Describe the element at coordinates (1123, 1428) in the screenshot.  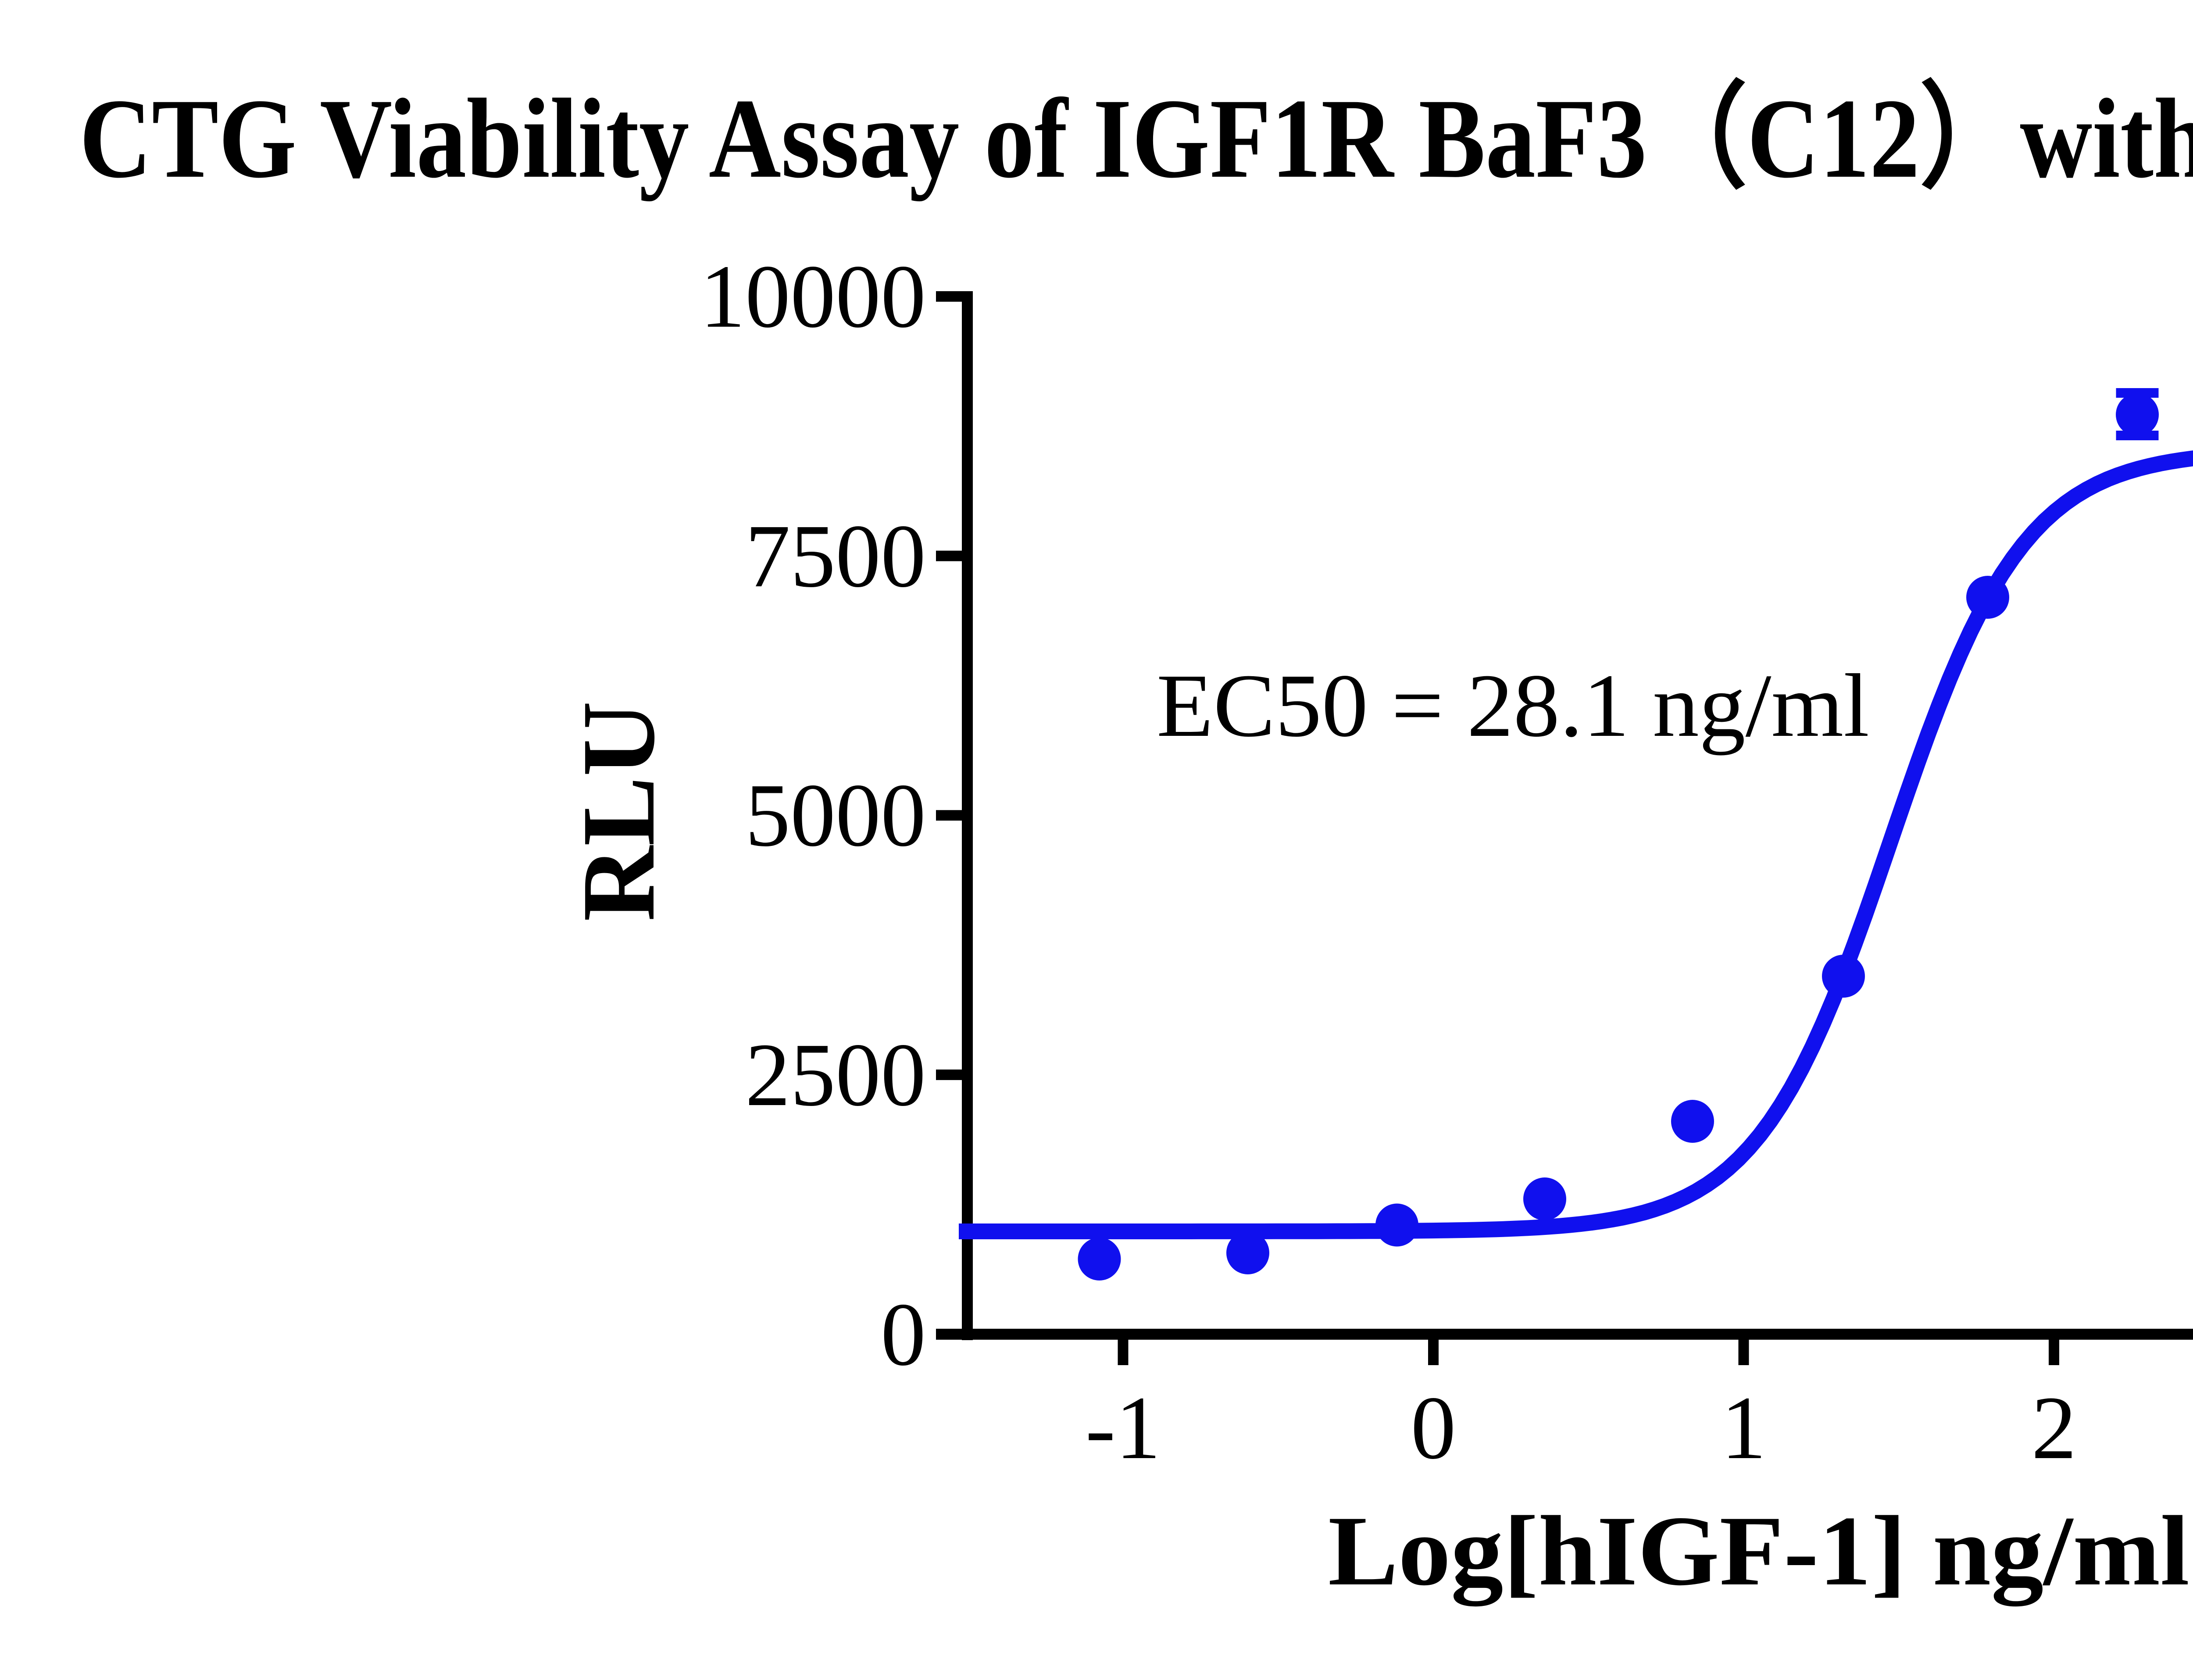
I see `svg-text: -1` at that location.